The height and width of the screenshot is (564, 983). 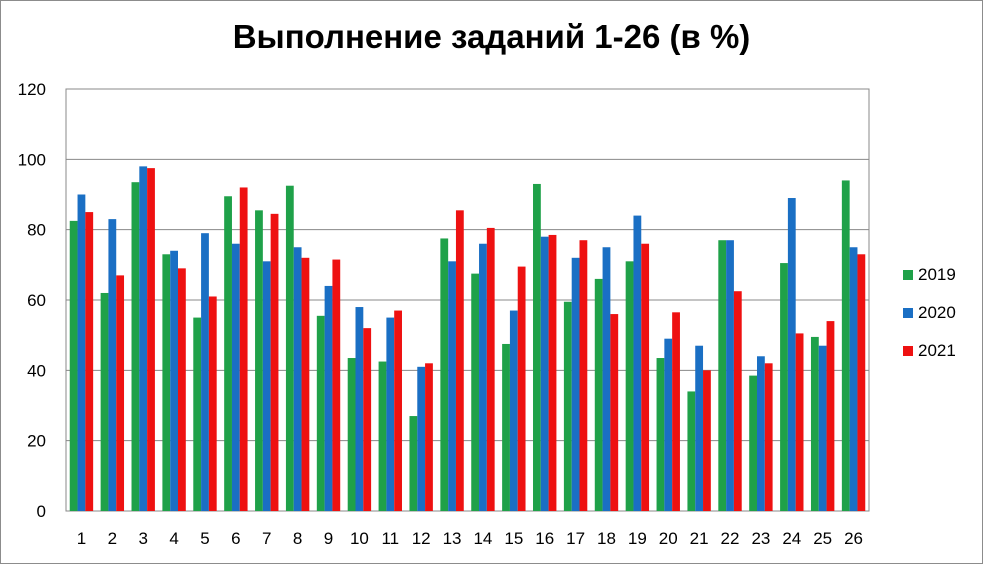 What do you see at coordinates (908, 313) in the screenshot?
I see `legend-swatch-2020` at bounding box center [908, 313].